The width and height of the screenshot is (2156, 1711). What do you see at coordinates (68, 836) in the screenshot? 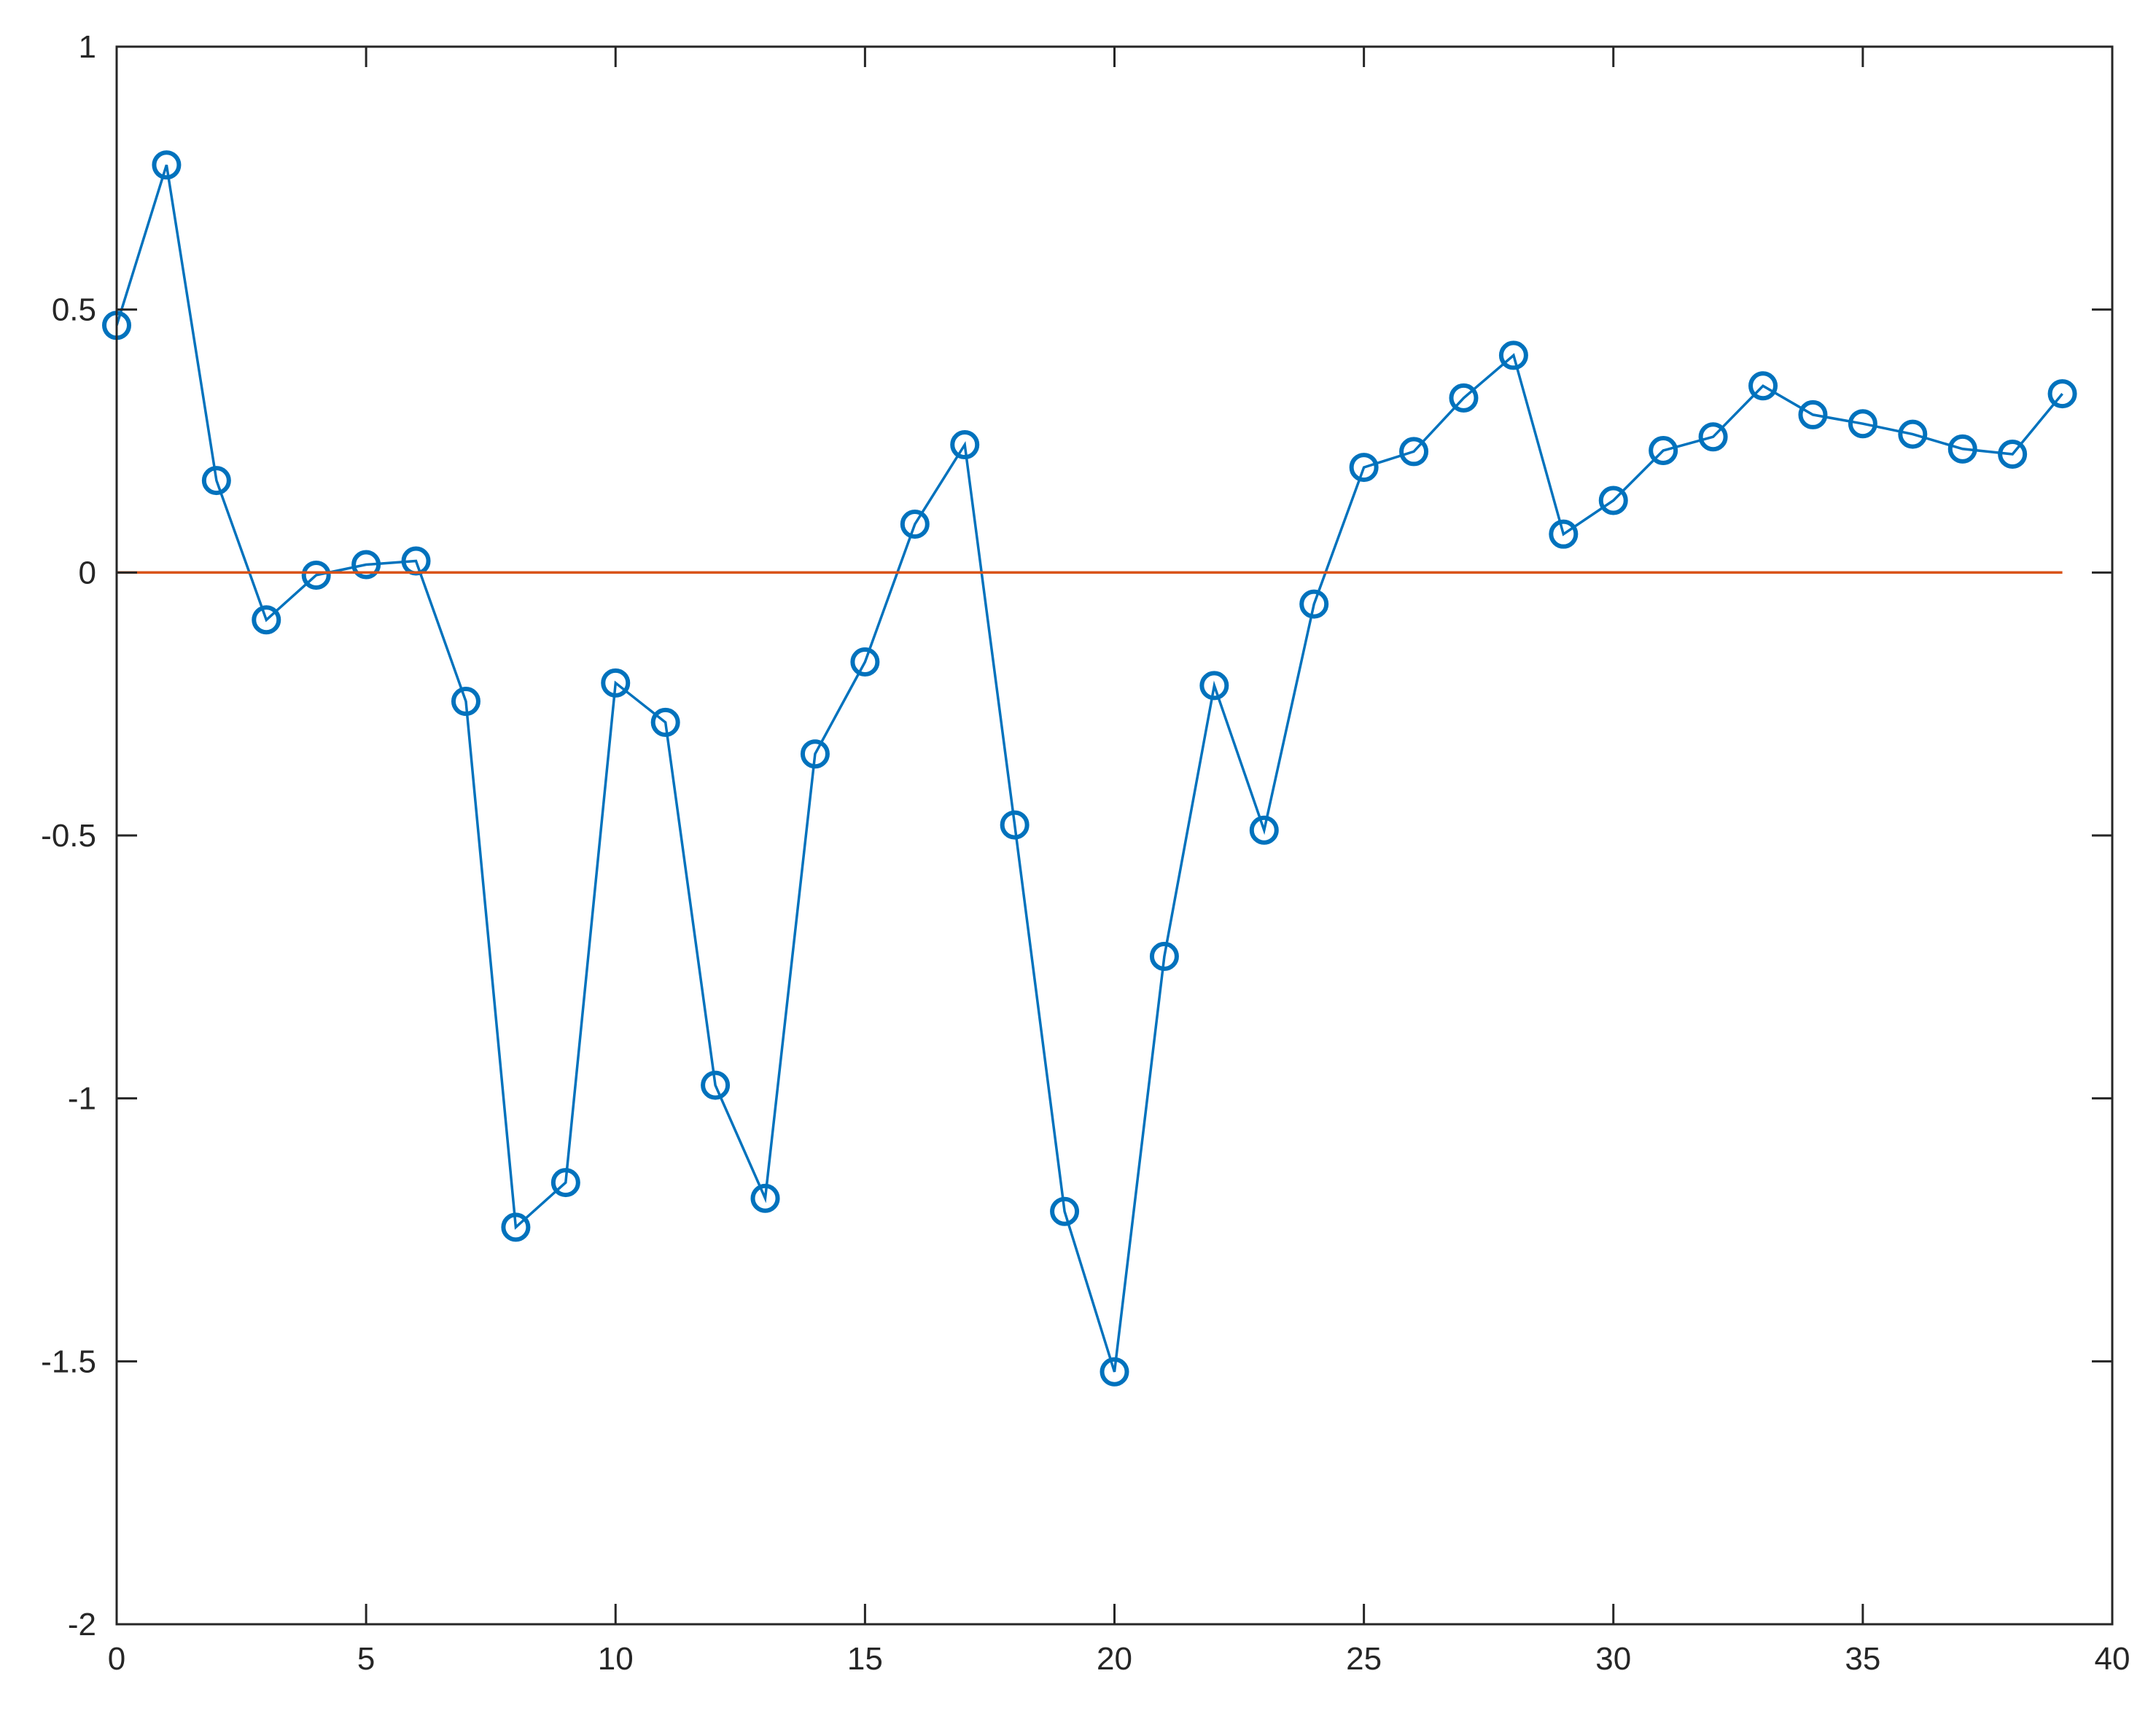
I see `y-tick-label: -0.5` at bounding box center [68, 836].